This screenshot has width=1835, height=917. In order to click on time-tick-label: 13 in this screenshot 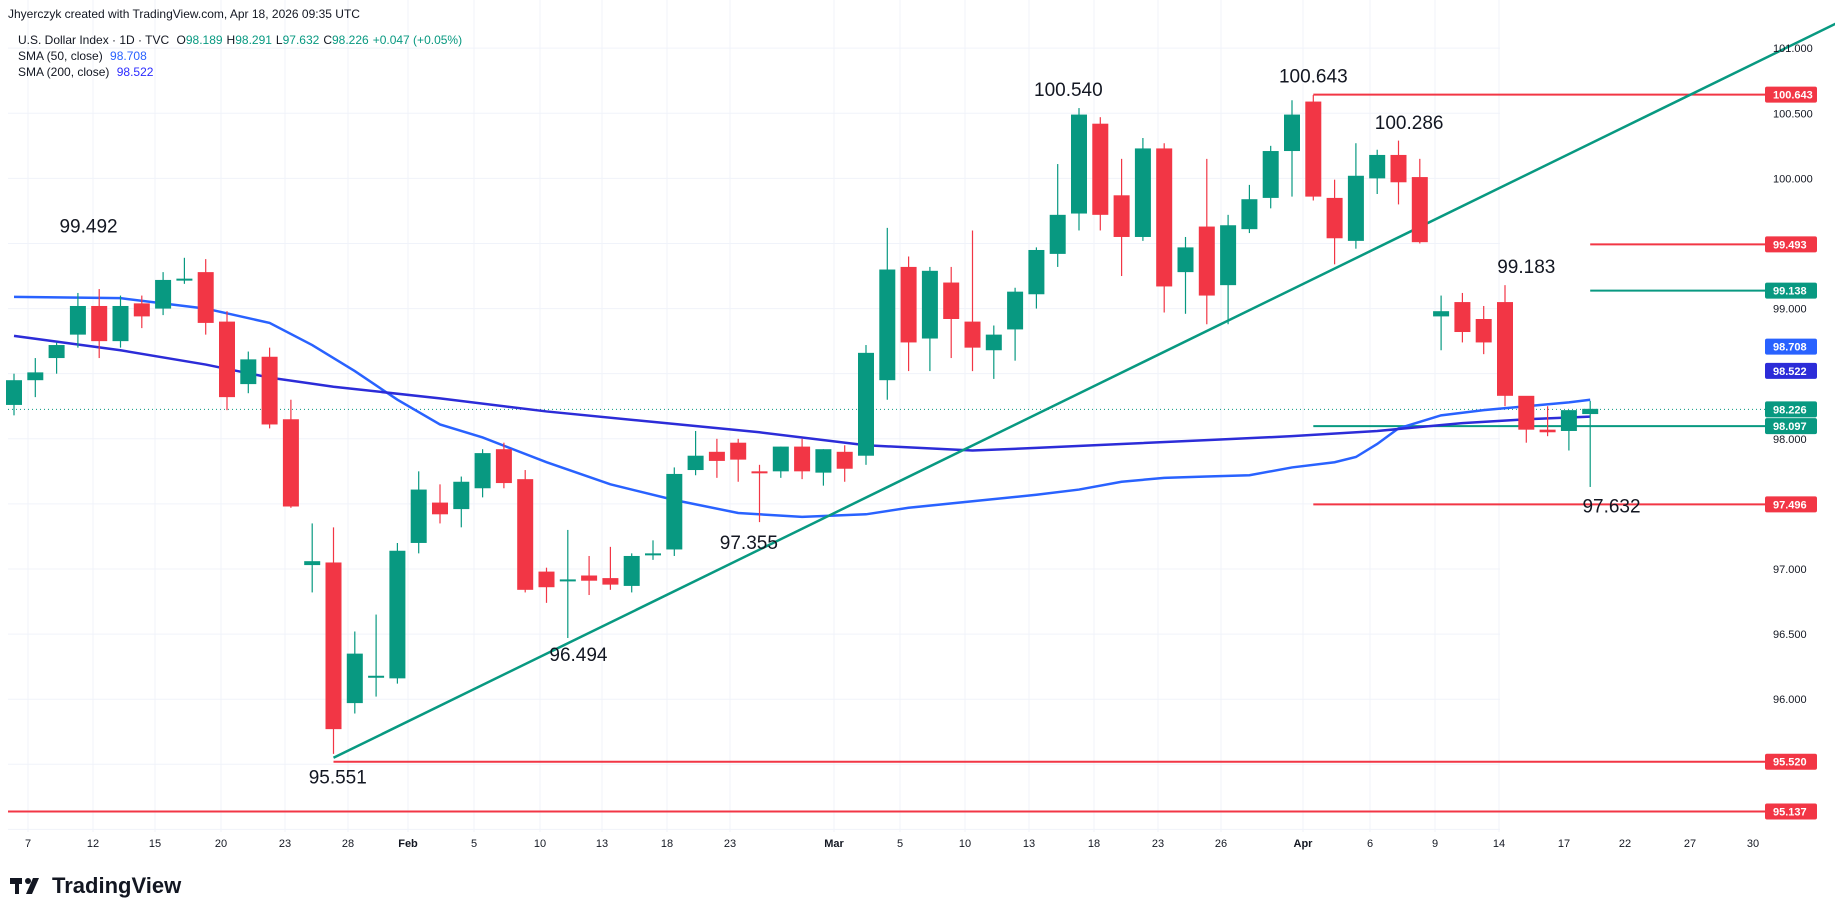, I will do `click(1029, 844)`.